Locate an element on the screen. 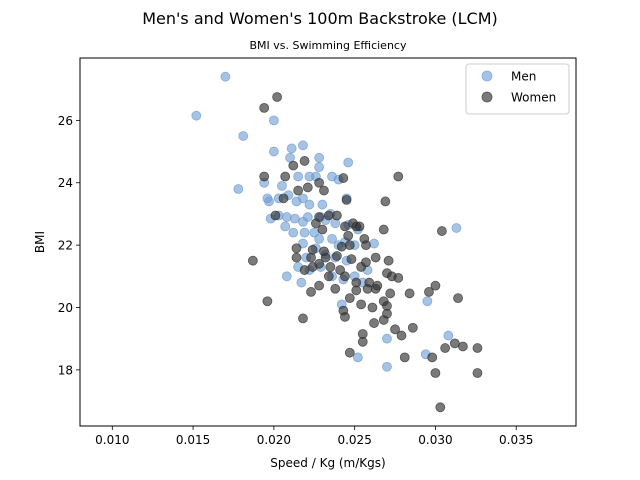 This screenshot has height=480, width=640. y-tick-label: 22 is located at coordinates (65, 246).